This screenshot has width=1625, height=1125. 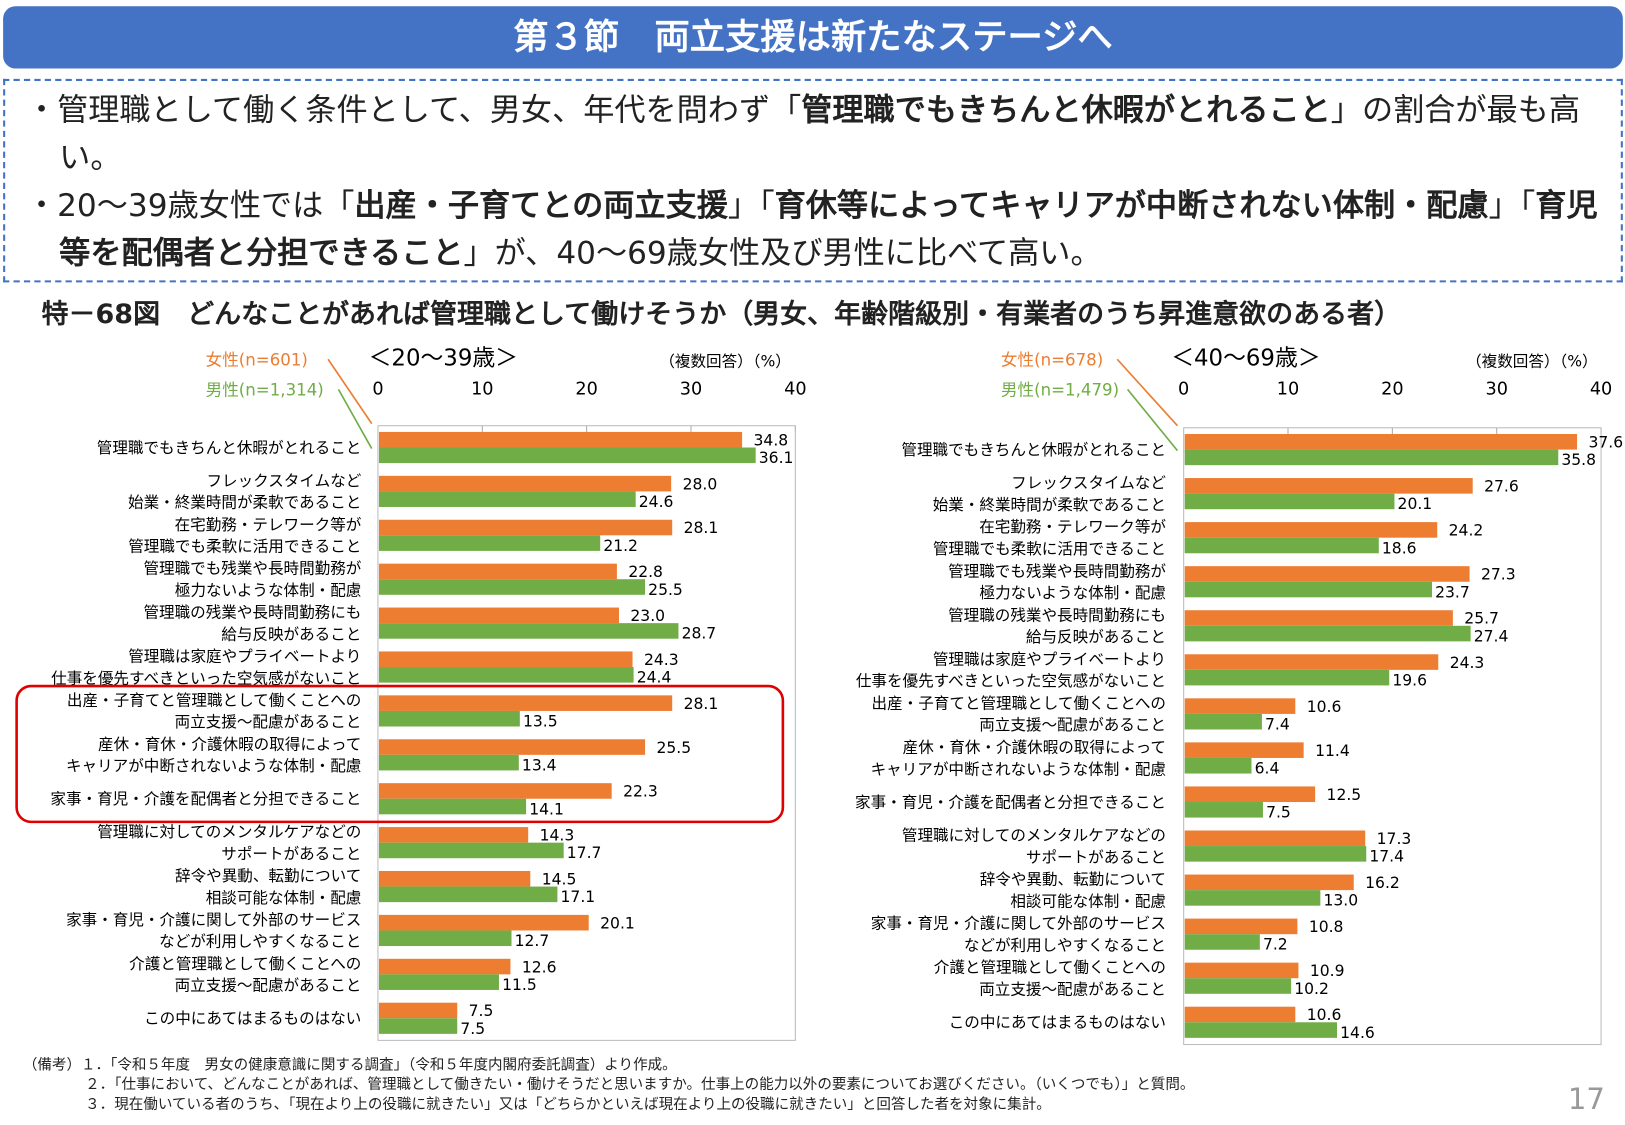 What do you see at coordinates (654, 678) in the screenshot?
I see `data-label: 24.4` at bounding box center [654, 678].